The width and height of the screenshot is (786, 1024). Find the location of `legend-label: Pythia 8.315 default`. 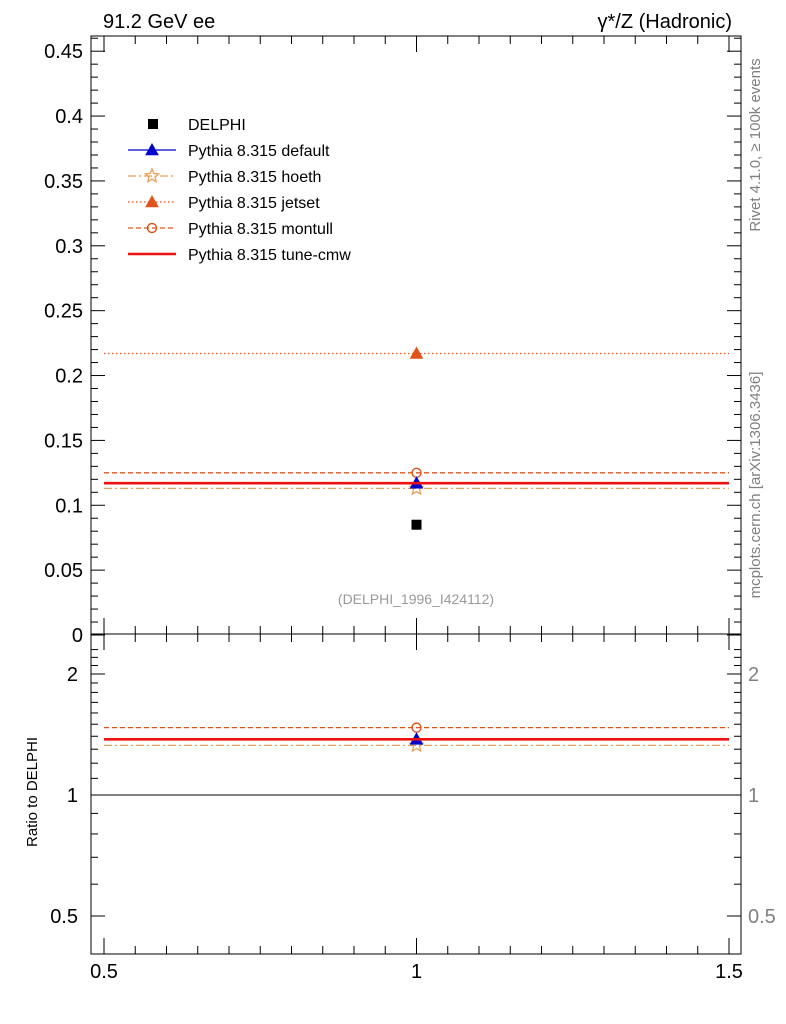

legend-label: Pythia 8.315 default is located at coordinates (259, 151).